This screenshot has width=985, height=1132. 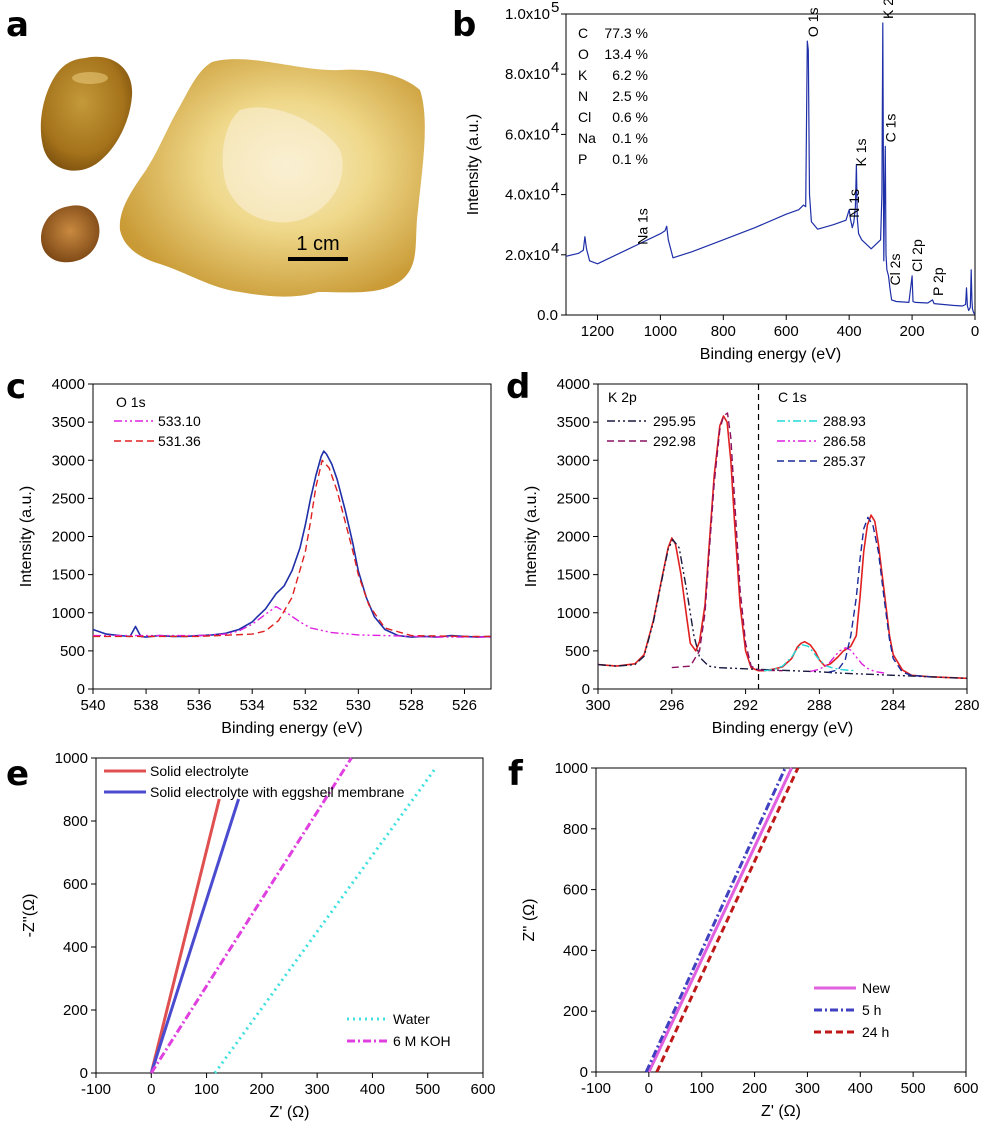 I want to click on composition-element: N, so click(x=583, y=96).